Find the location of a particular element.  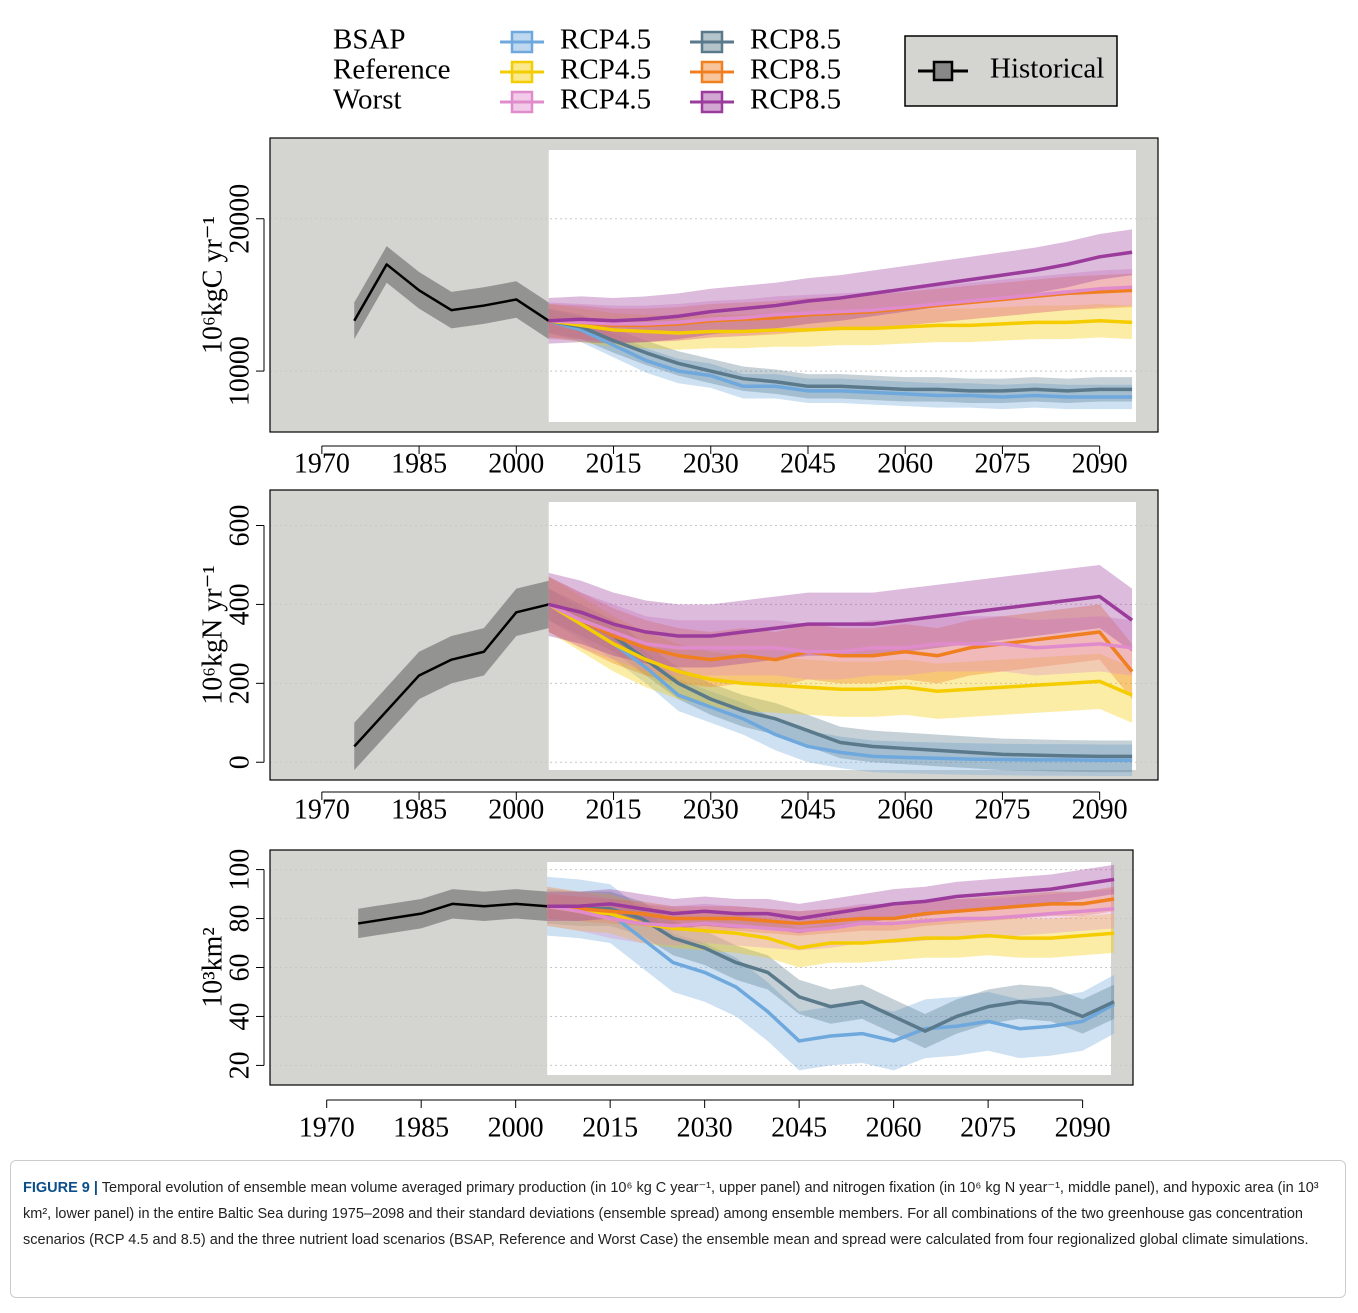

y-tick-label: 80 is located at coordinates (239, 919).